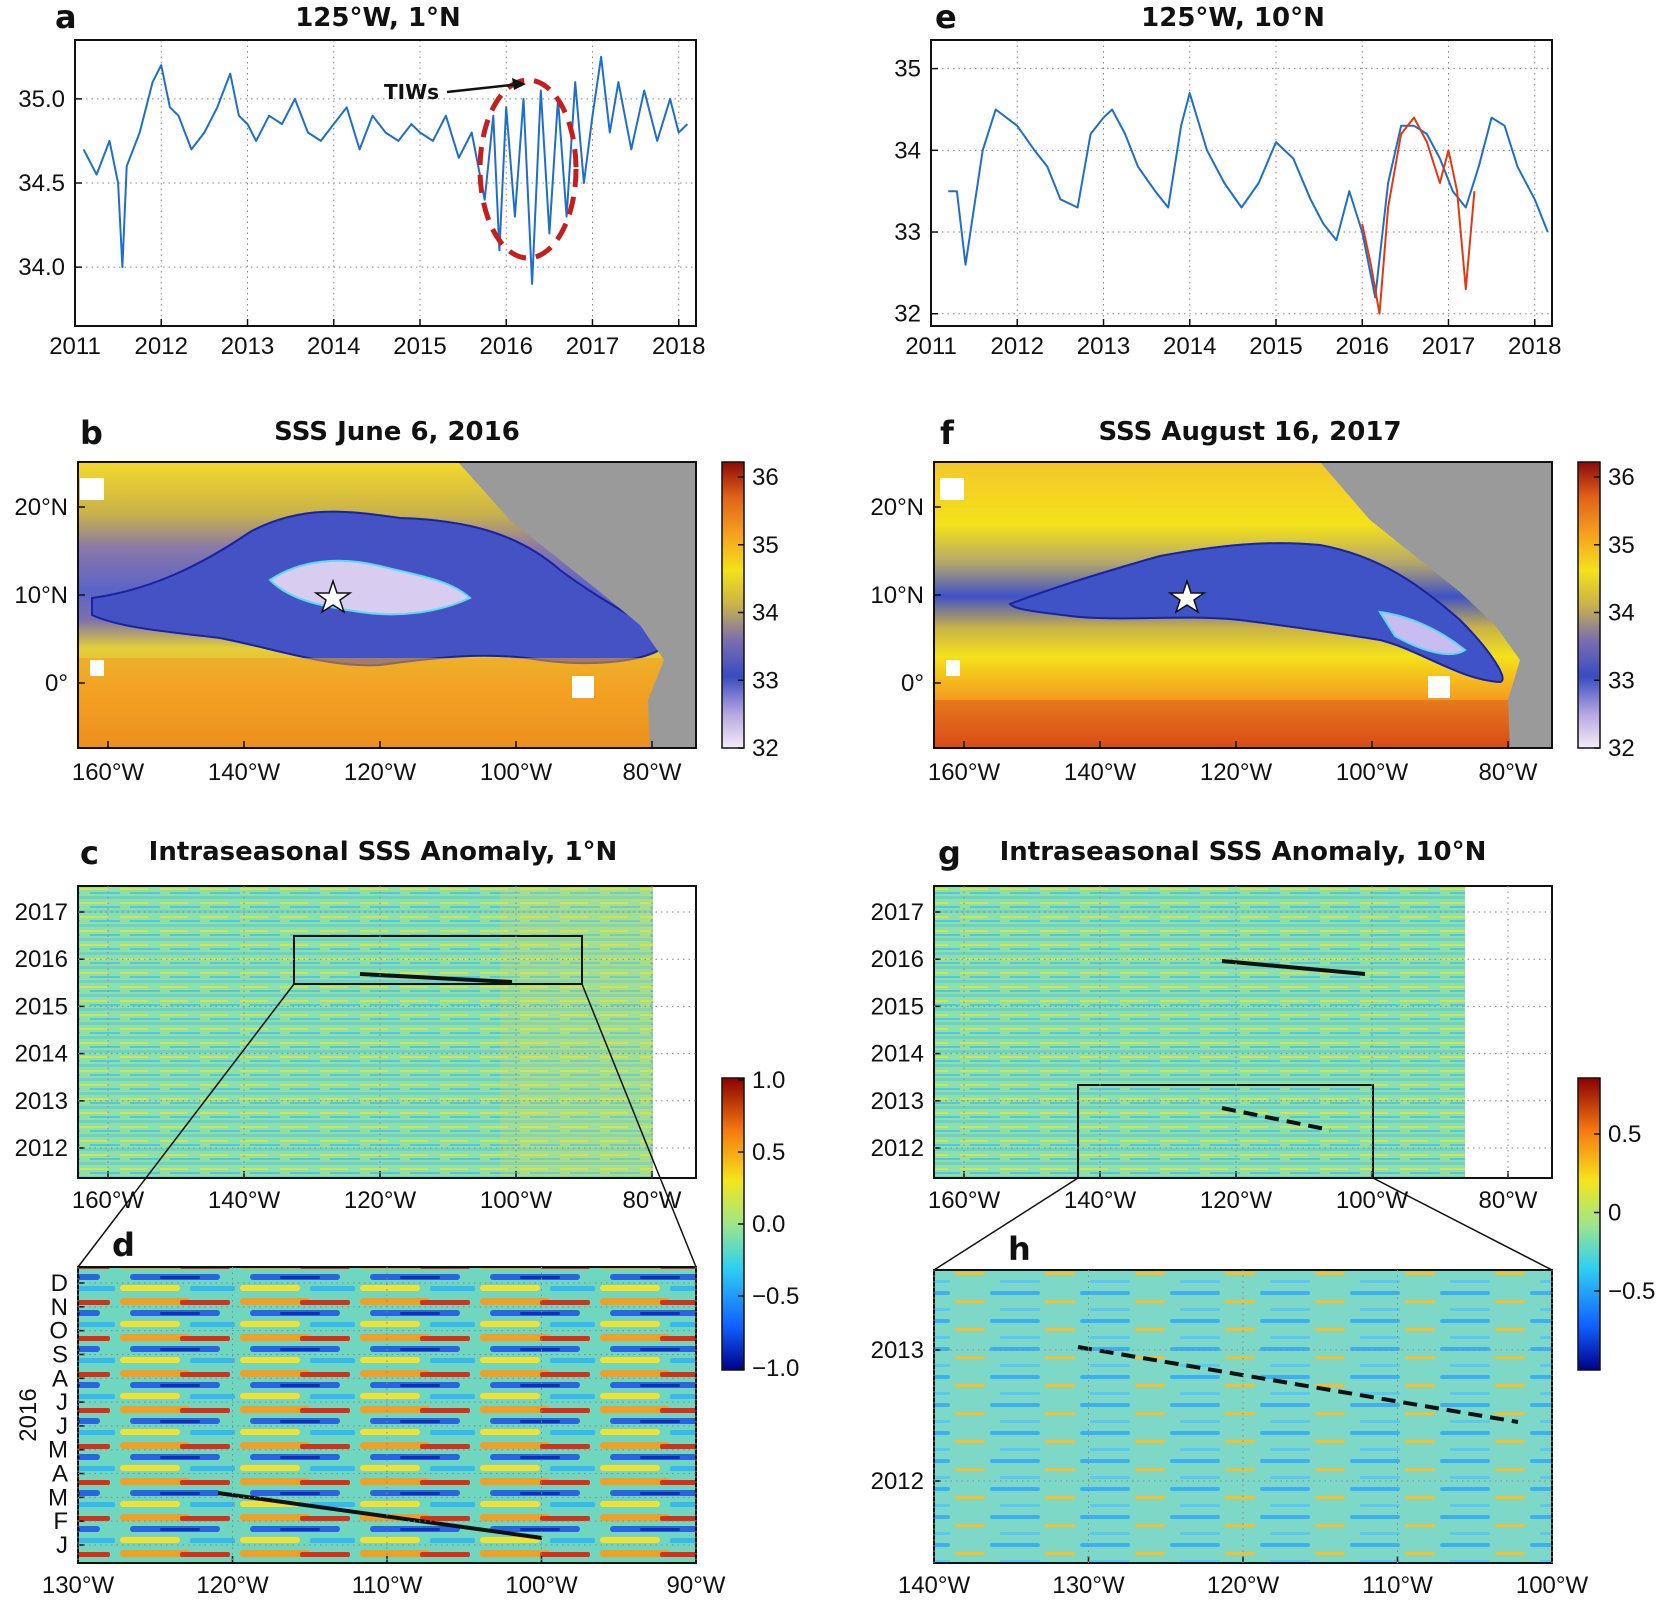 This screenshot has height=1601, width=1657. Describe the element at coordinates (1293, 967) in the screenshot. I see `panel-g-propagation-line` at that location.